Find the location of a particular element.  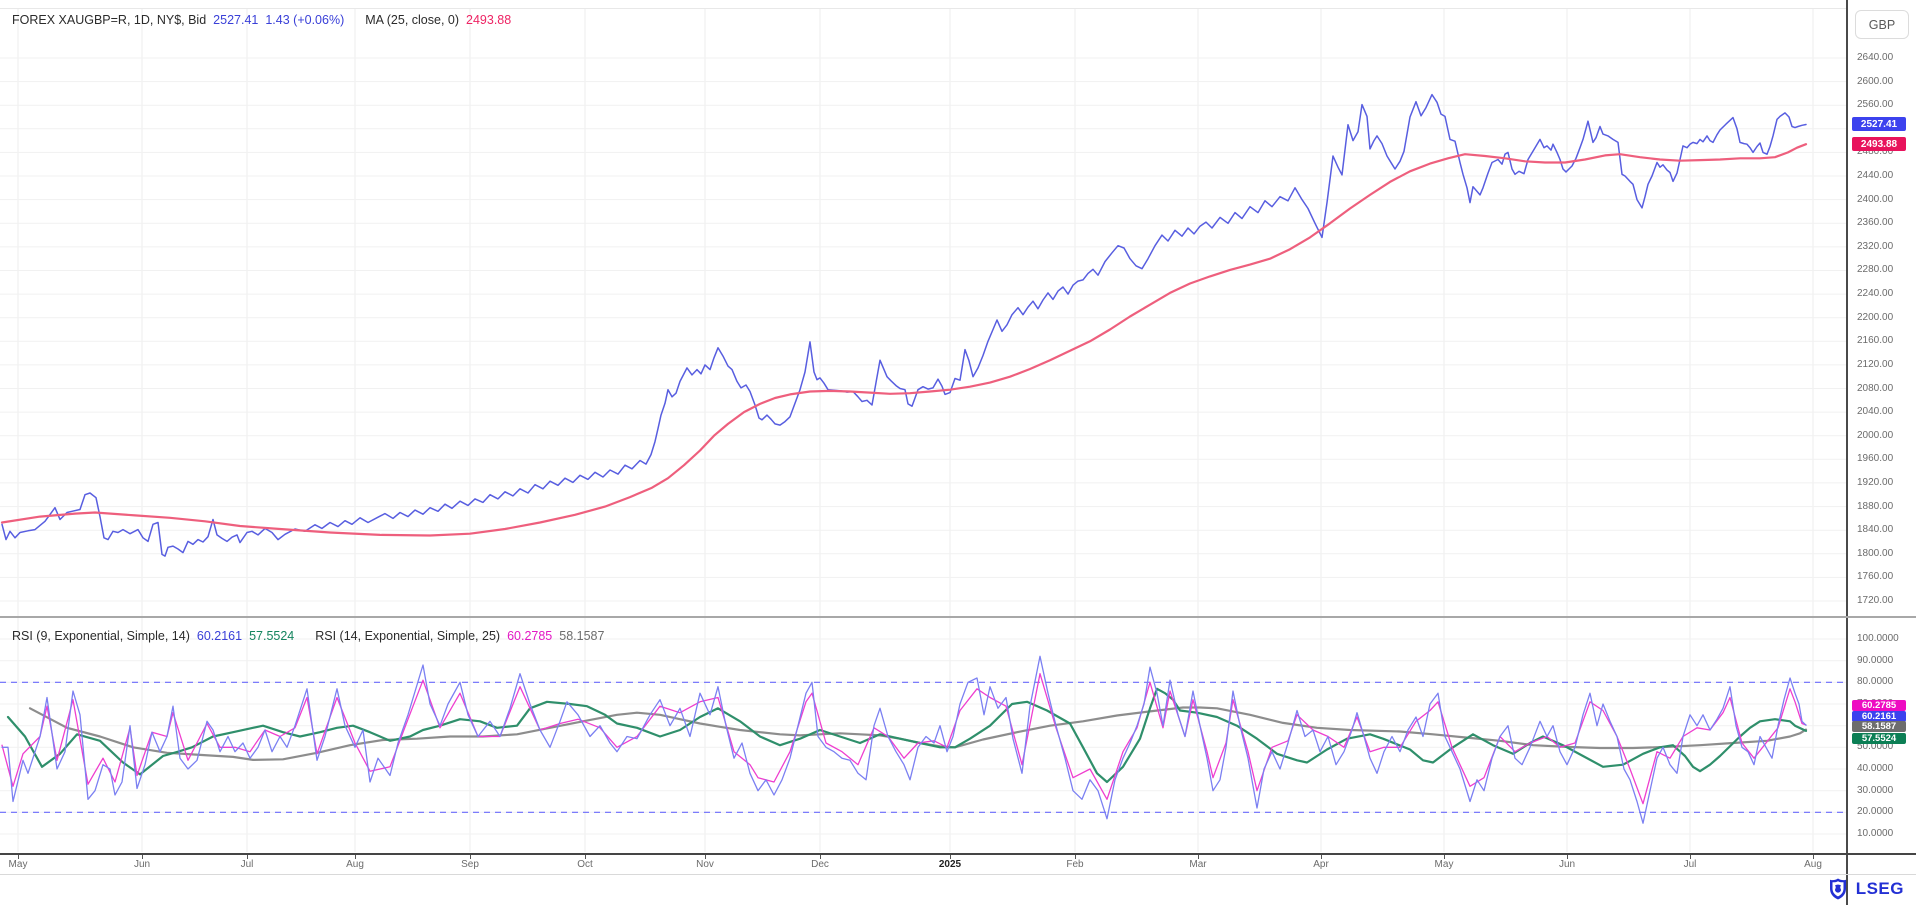

rsi9_smoothed_14-line is located at coordinates (907, 735).